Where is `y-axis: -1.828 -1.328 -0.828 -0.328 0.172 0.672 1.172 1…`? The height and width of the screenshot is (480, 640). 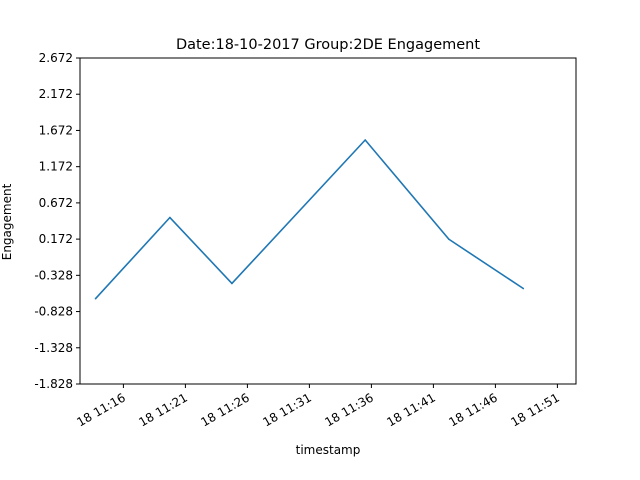 y-axis: -1.828 -1.328 -0.828 -0.328 0.172 0.672 1.172 1… is located at coordinates (57, 221).